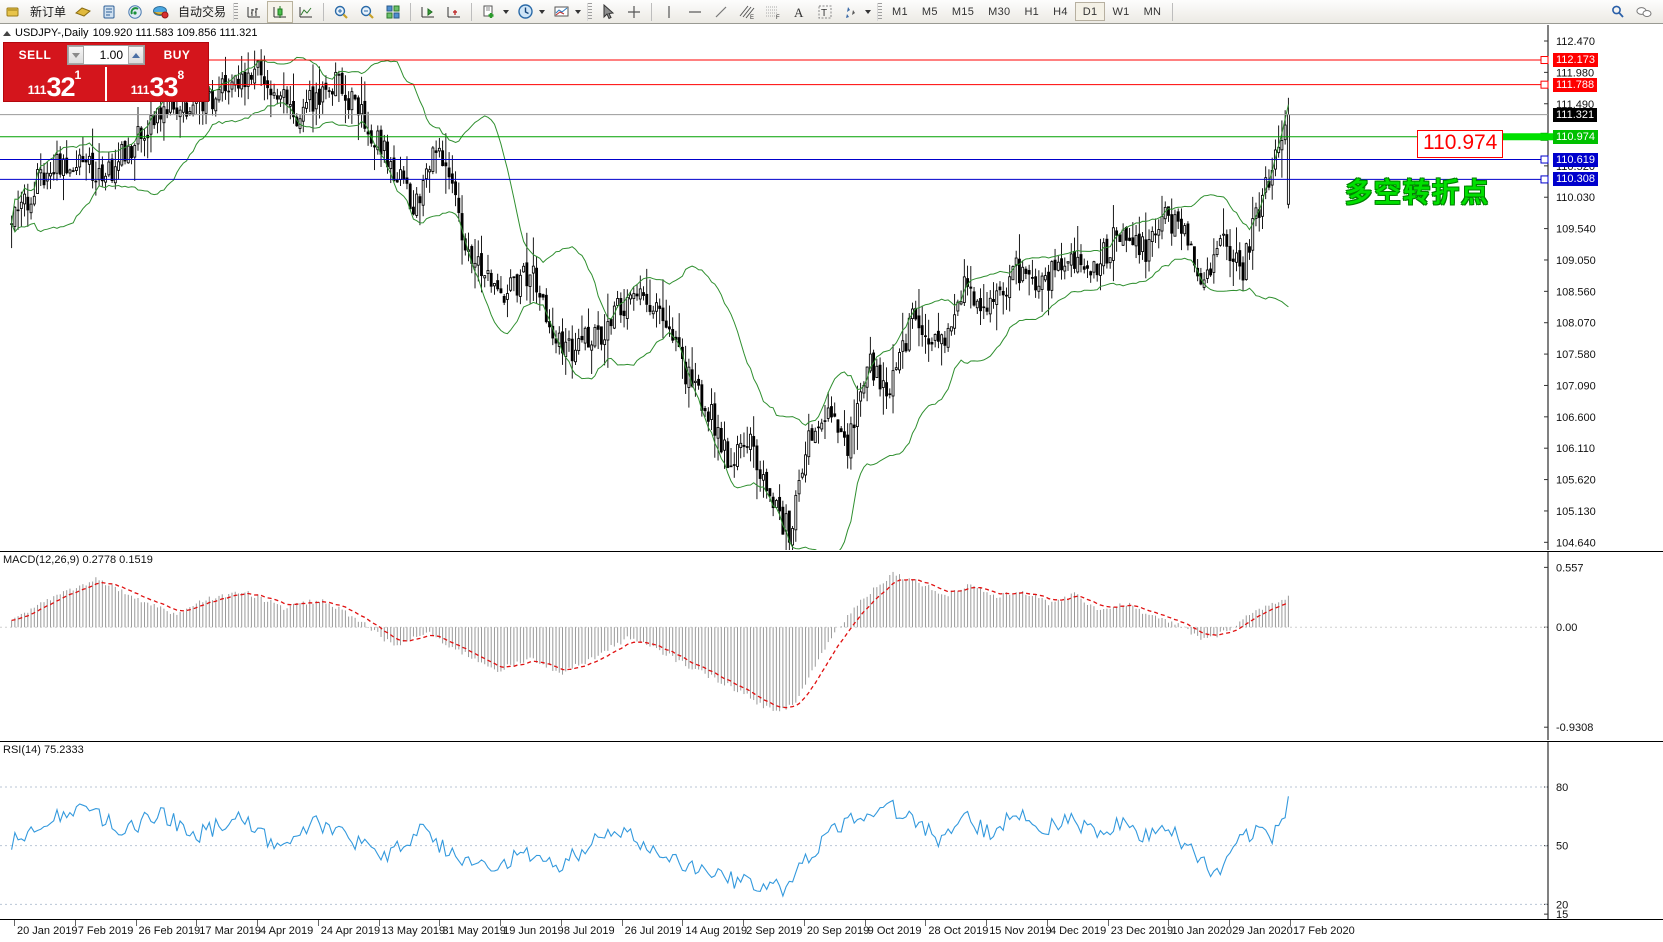  I want to click on ask-price: 111 33 8, so click(156, 84).